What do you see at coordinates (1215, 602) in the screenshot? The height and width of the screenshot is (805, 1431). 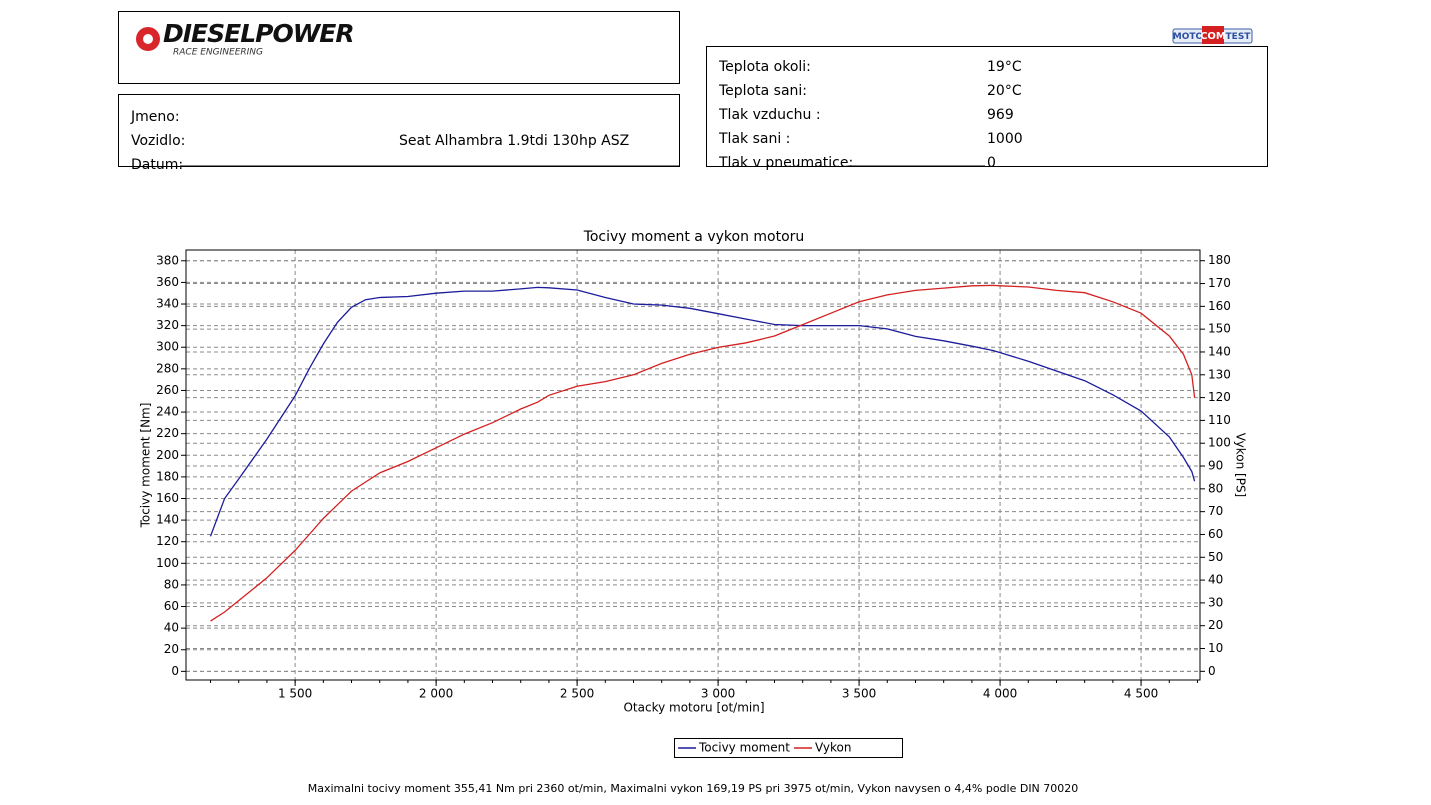 I see `y2-tick-label: 30` at bounding box center [1215, 602].